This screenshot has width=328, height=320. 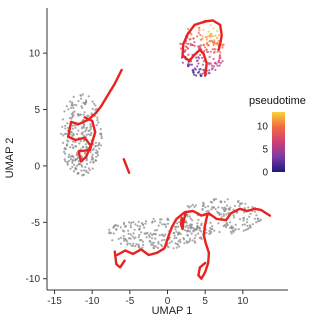 What do you see at coordinates (126, 166) in the screenshot?
I see `trajectory-line` at bounding box center [126, 166].